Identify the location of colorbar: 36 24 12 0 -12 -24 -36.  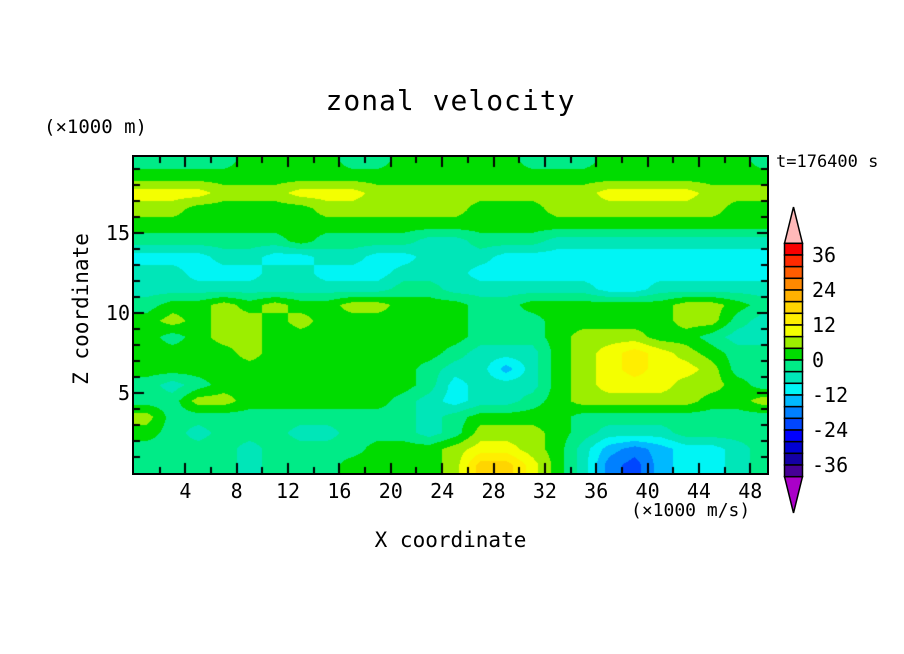
(815, 360).